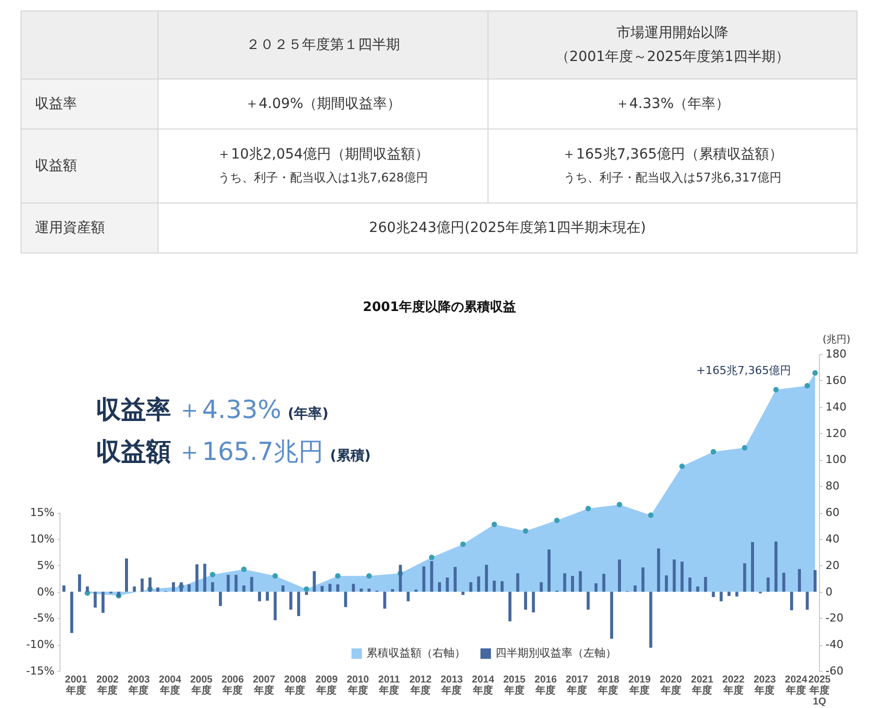 Image resolution: width=870 pixels, height=708 pixels. Describe the element at coordinates (139, 685) in the screenshot. I see `x-tick-label: 2003 年度` at that location.